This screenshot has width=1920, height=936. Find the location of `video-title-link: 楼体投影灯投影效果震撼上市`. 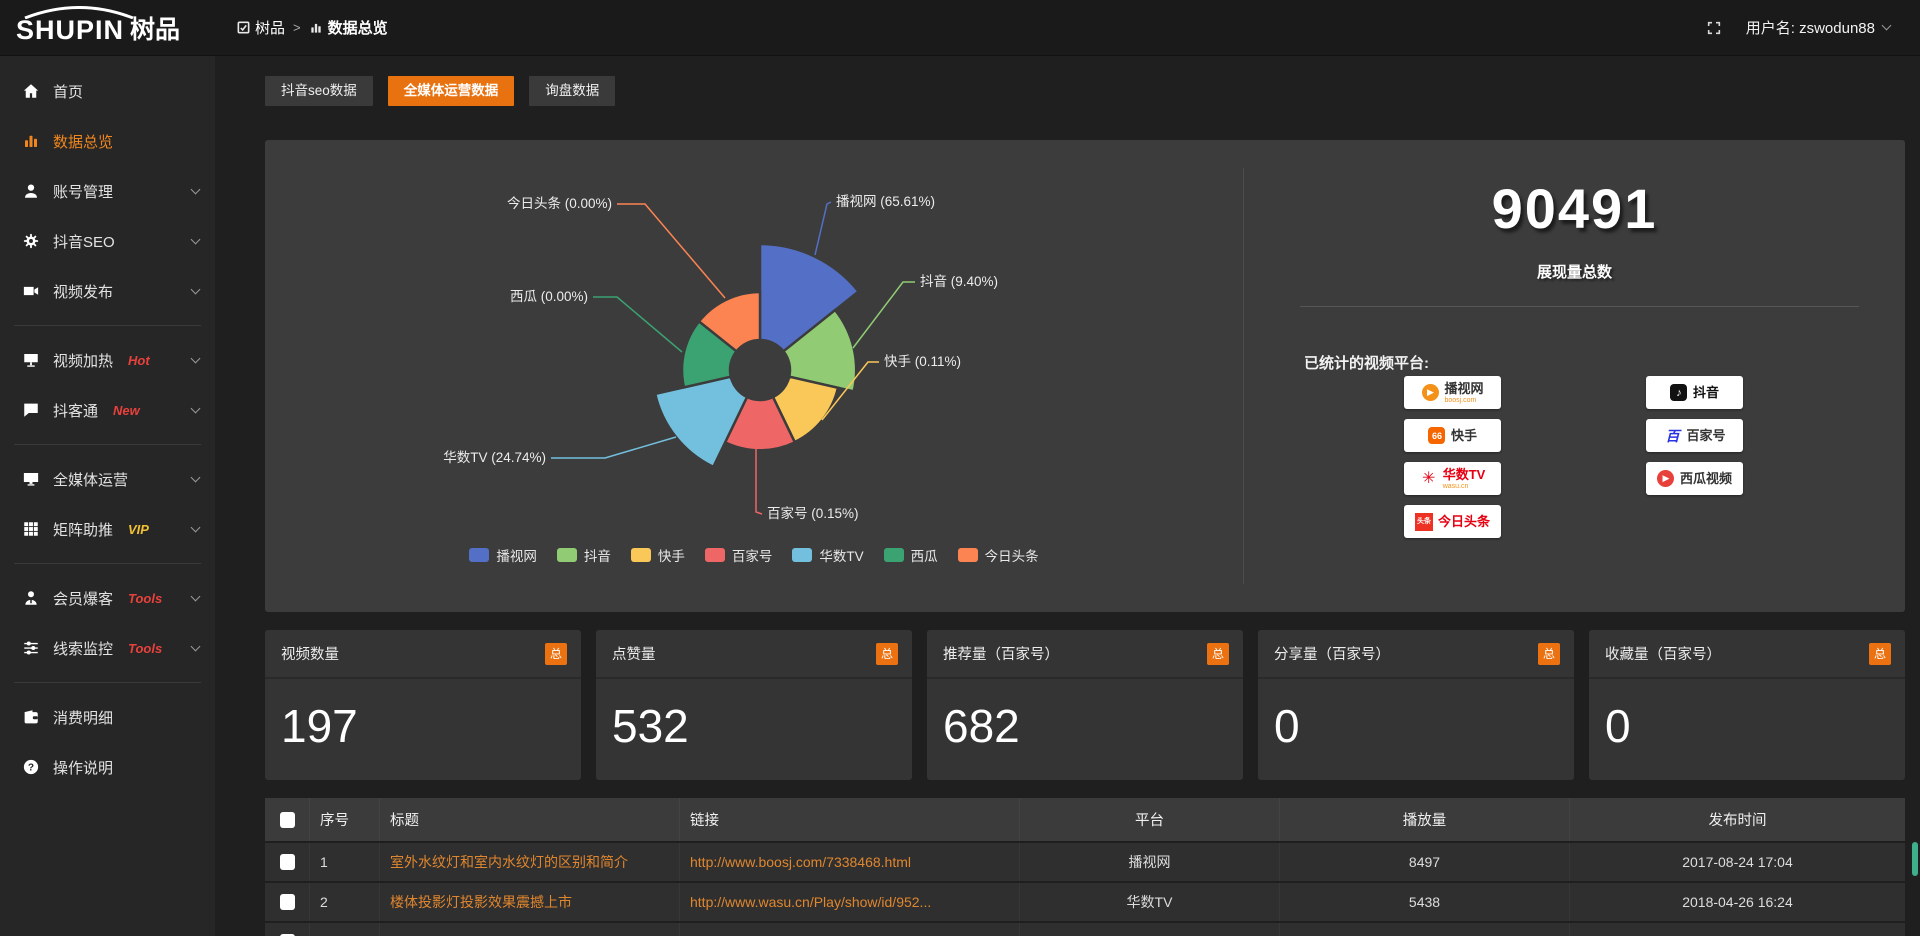

video-title-link: 楼体投影灯投影效果震撼上市 is located at coordinates (481, 902).